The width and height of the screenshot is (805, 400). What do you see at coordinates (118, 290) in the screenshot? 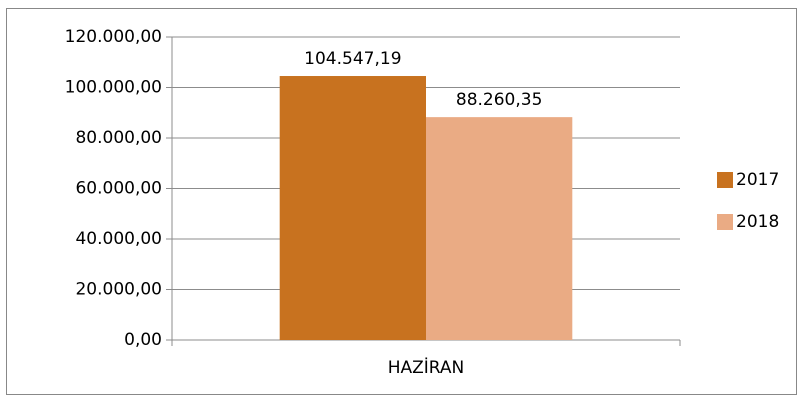
I see `y-tick-label: 20.000,00` at bounding box center [118, 290].